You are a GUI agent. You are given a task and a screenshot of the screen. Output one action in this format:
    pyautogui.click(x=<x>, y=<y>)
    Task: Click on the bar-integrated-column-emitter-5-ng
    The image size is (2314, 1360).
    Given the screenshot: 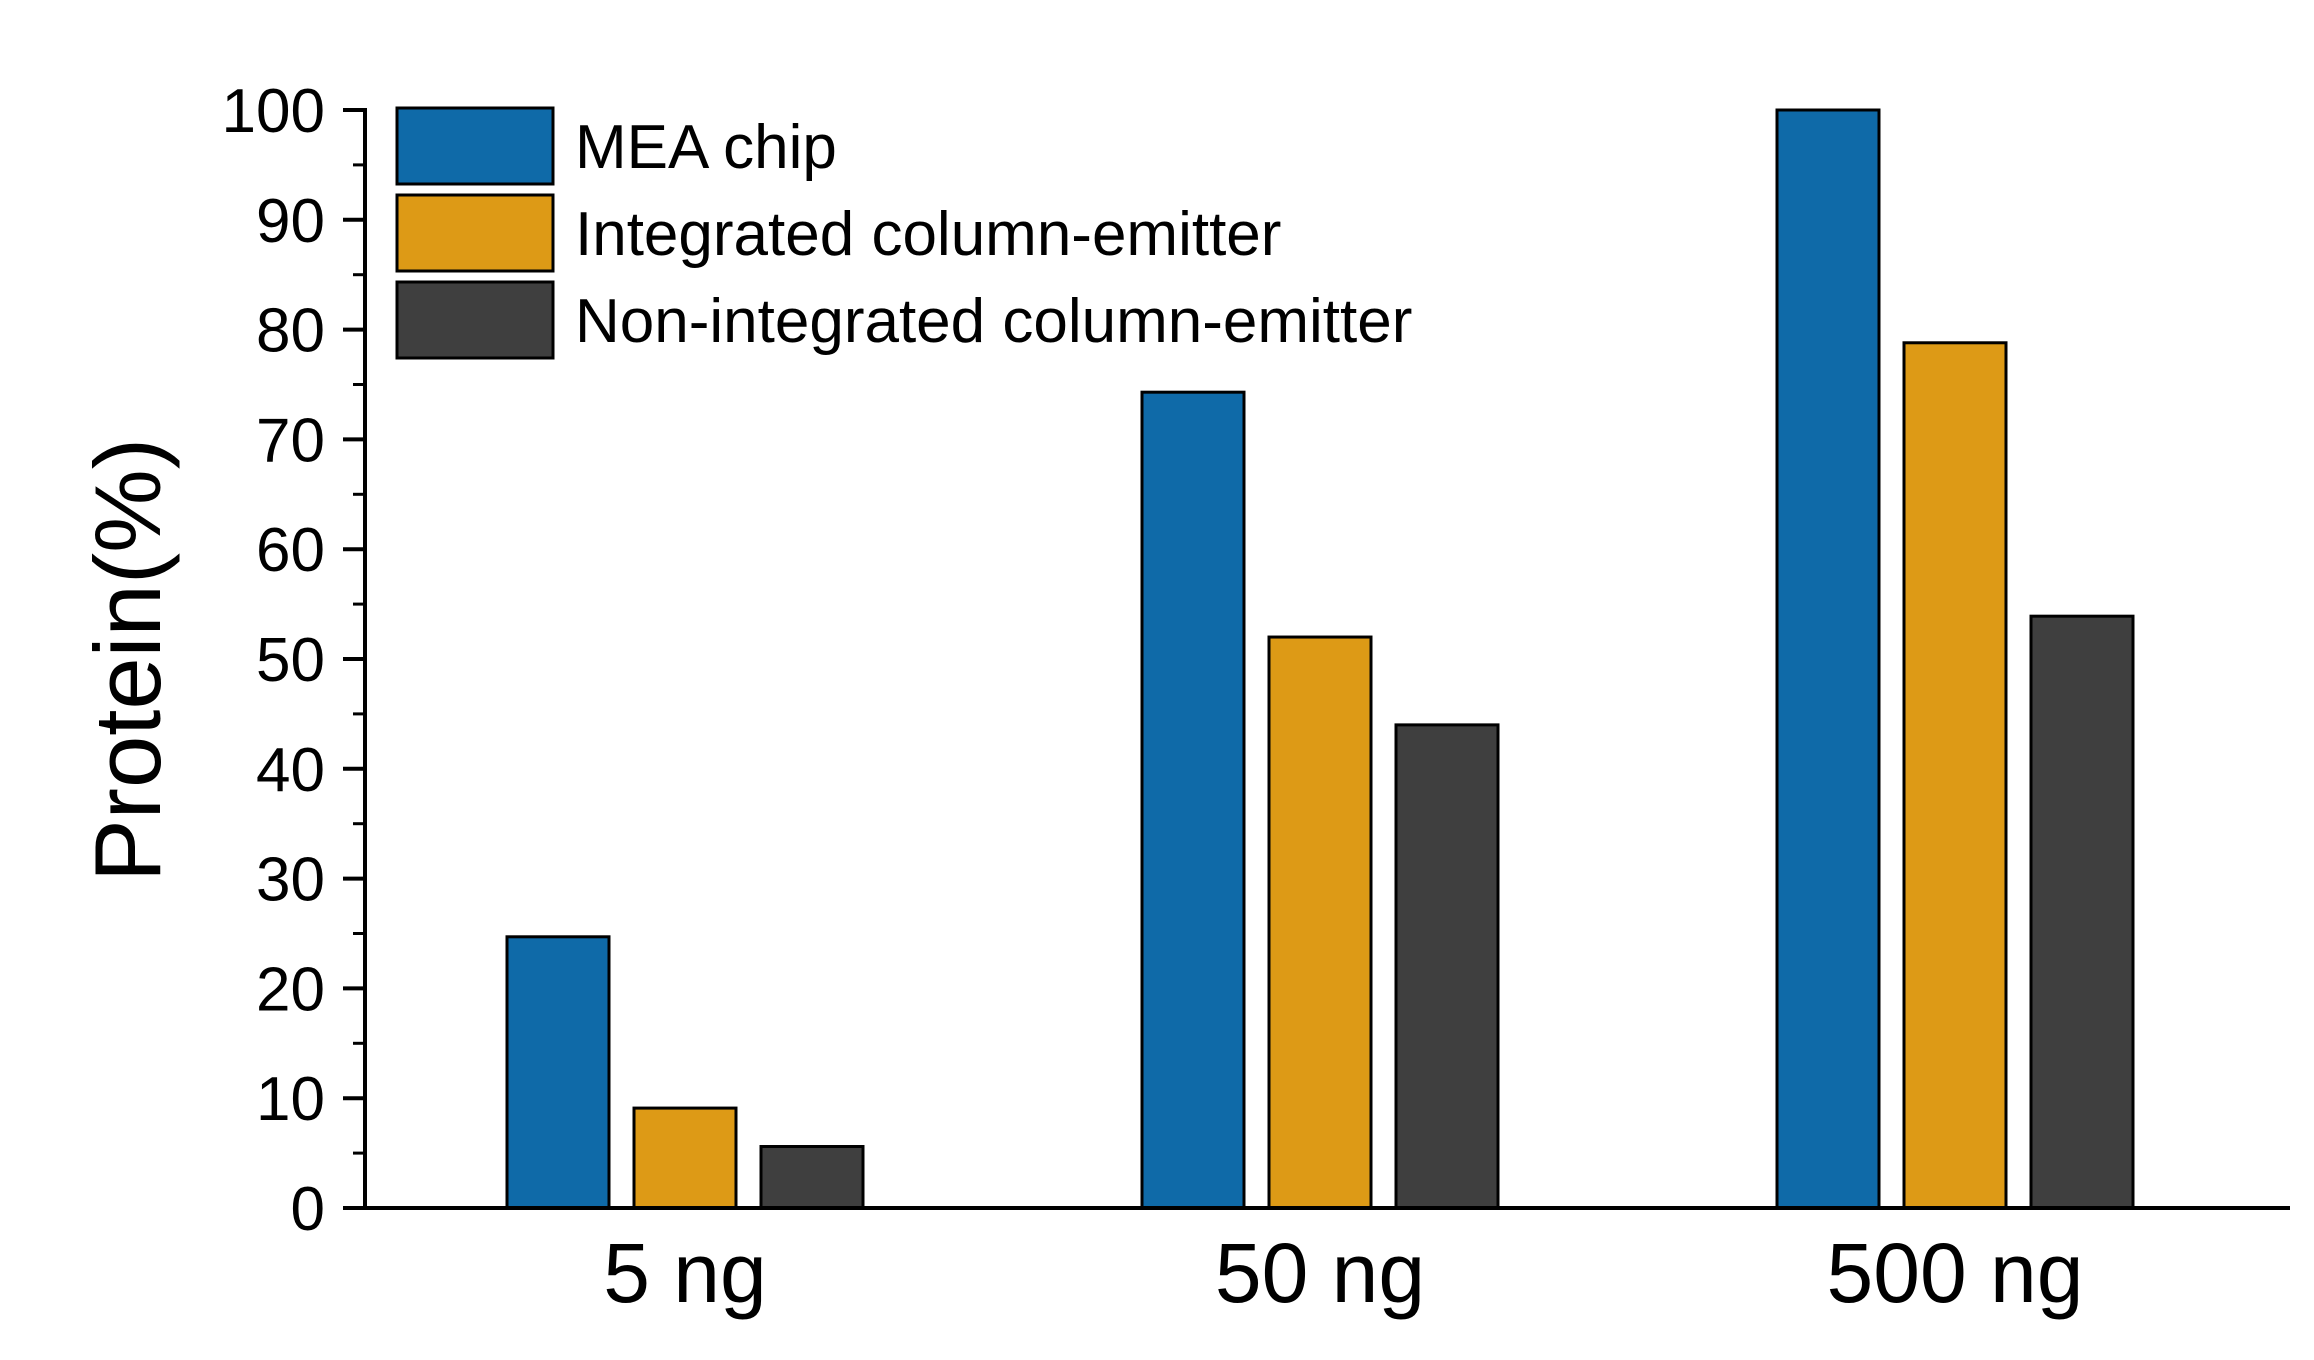 What is the action you would take?
    pyautogui.click(x=685, y=1158)
    